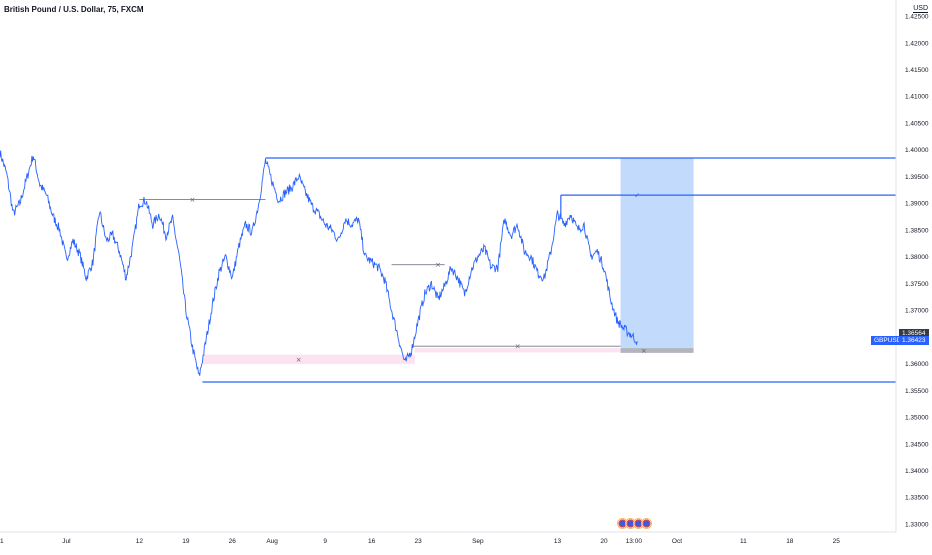 Image resolution: width=932 pixels, height=555 pixels. What do you see at coordinates (790, 541) in the screenshot?
I see `x-tick-label: 18` at bounding box center [790, 541].